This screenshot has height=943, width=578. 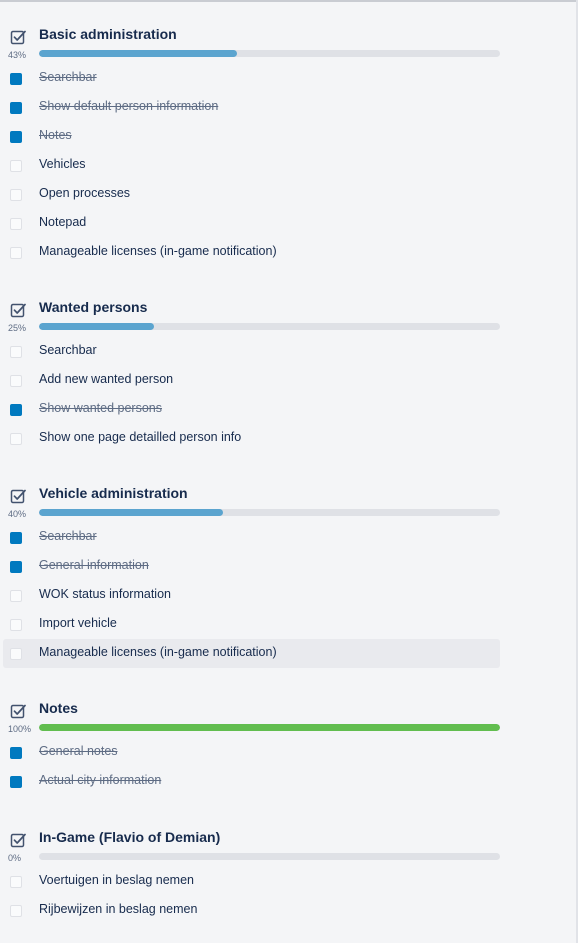 What do you see at coordinates (251, 752) in the screenshot?
I see `checklist-item: General notes` at bounding box center [251, 752].